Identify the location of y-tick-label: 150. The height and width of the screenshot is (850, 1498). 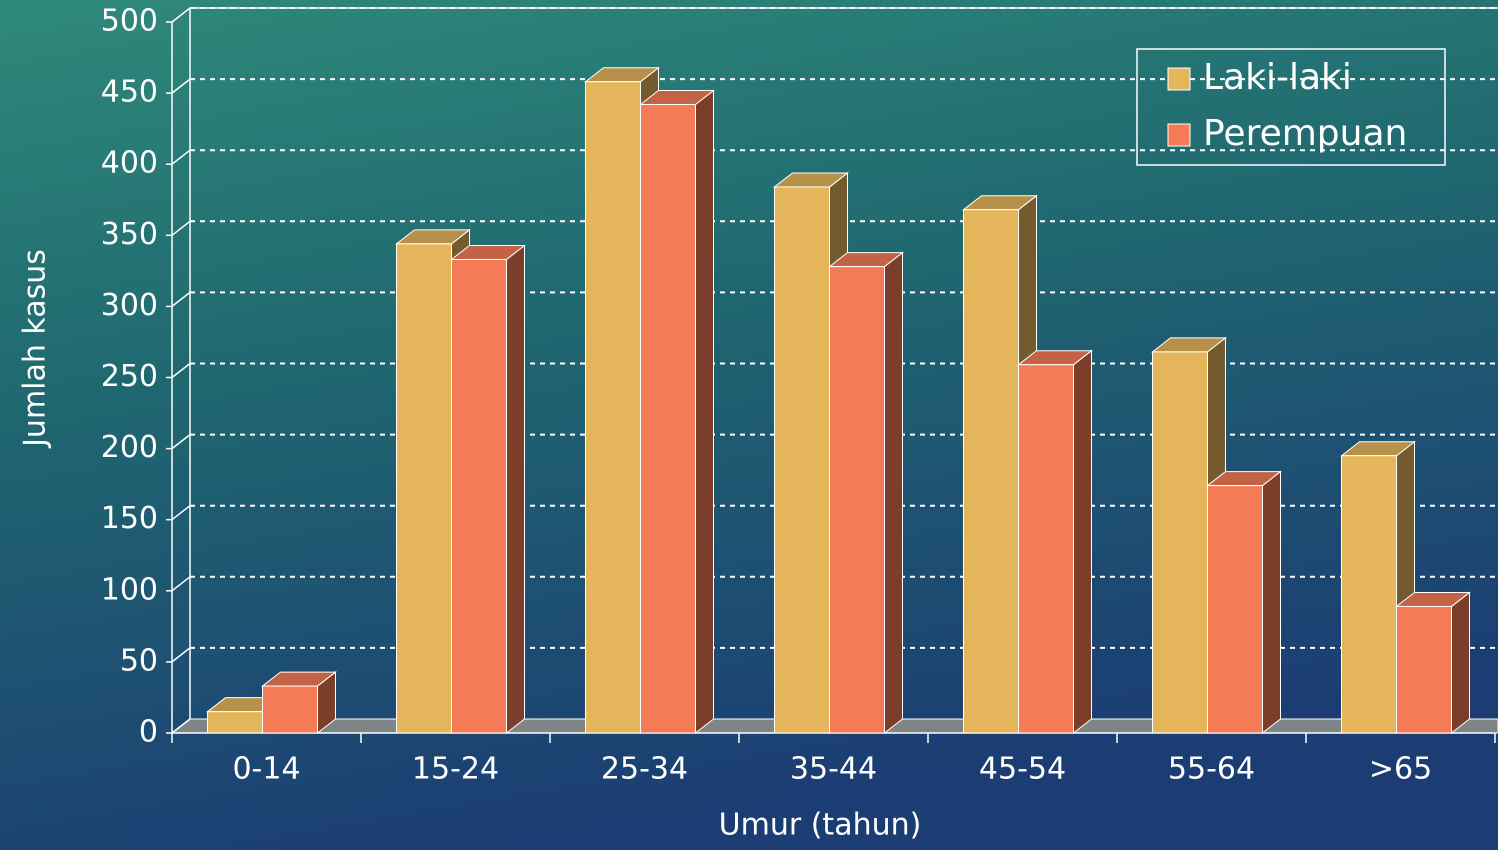
(129, 518).